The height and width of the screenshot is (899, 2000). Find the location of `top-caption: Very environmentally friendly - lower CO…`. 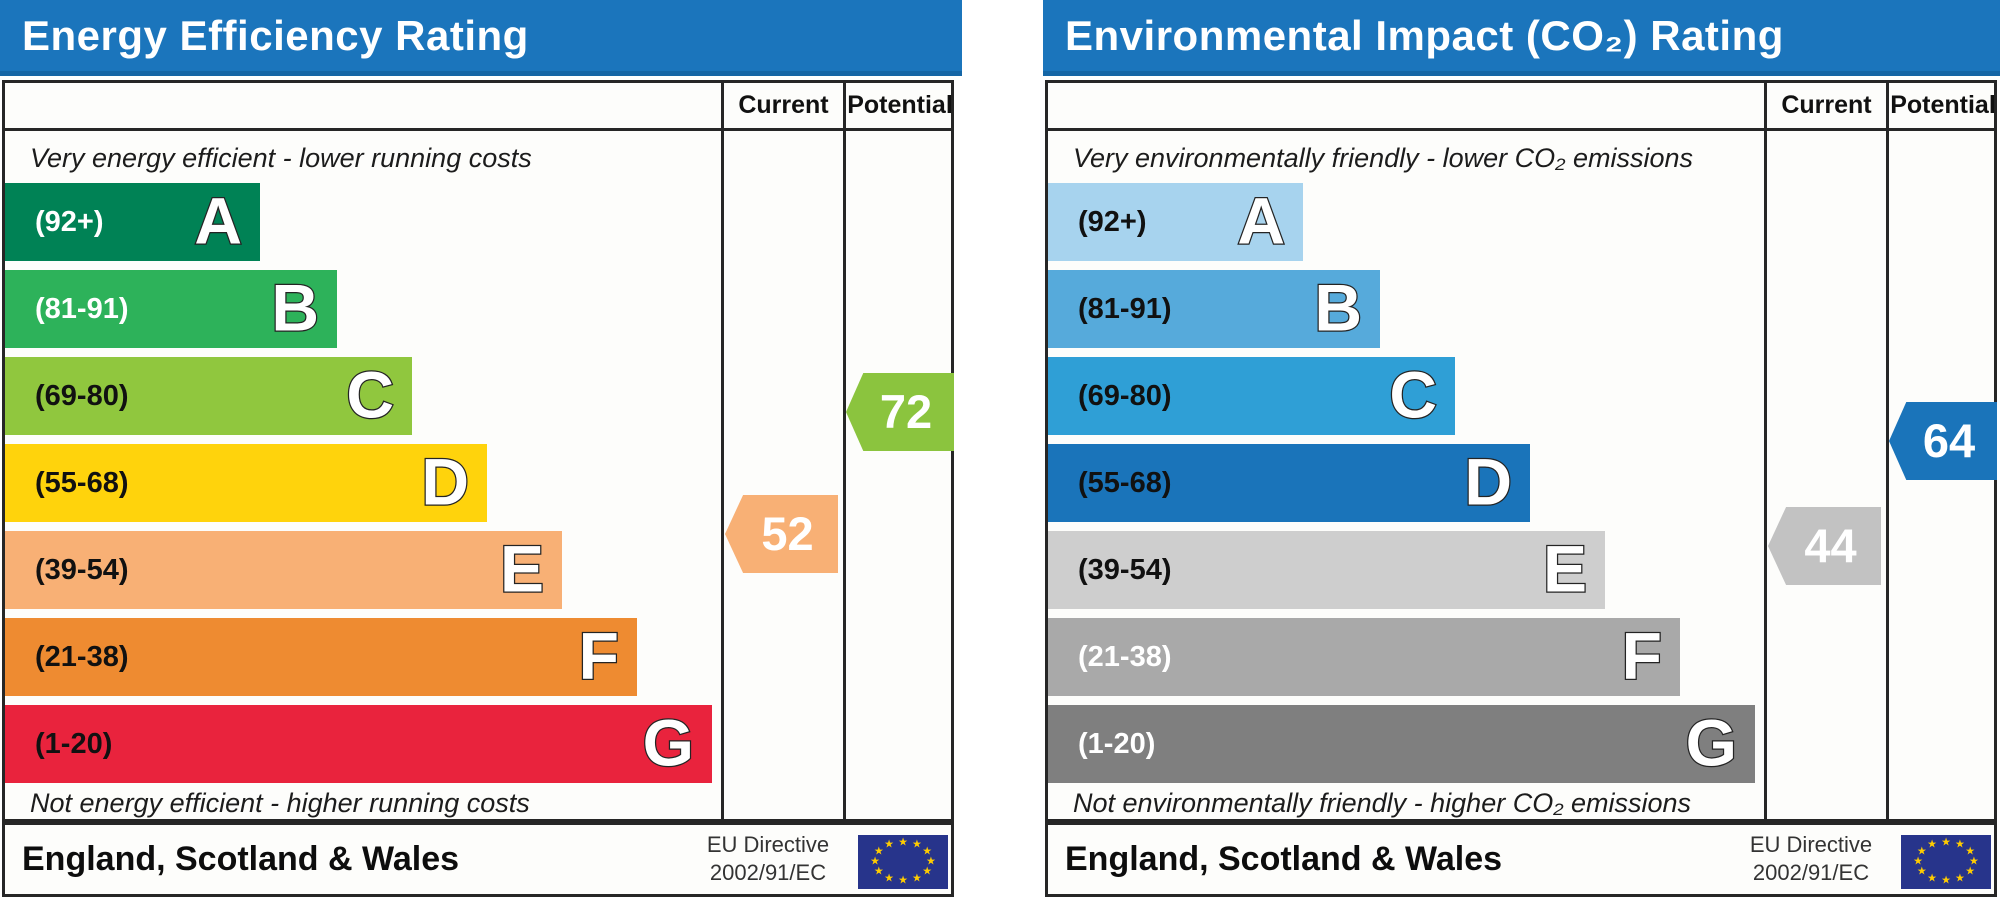

top-caption: Very environmentally friendly - lower CO… is located at coordinates (1383, 158).